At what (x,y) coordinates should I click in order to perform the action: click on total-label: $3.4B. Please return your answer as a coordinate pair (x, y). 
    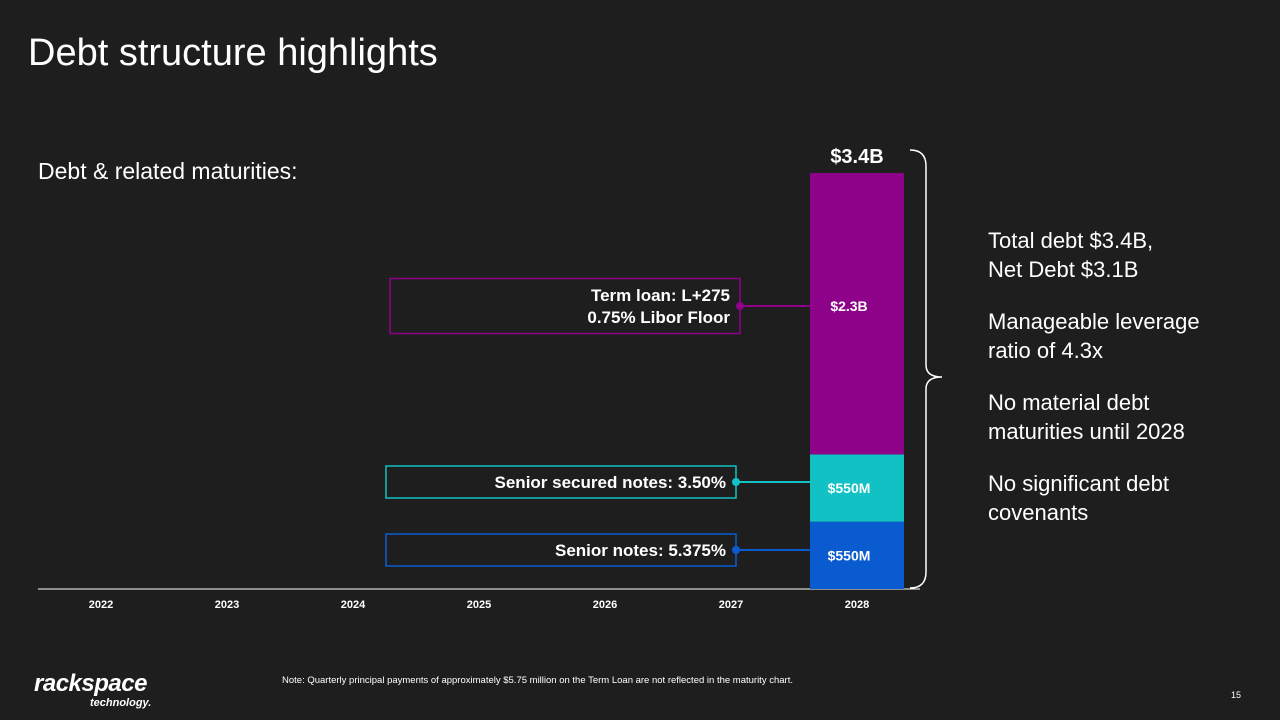
    Looking at the image, I should click on (856, 157).